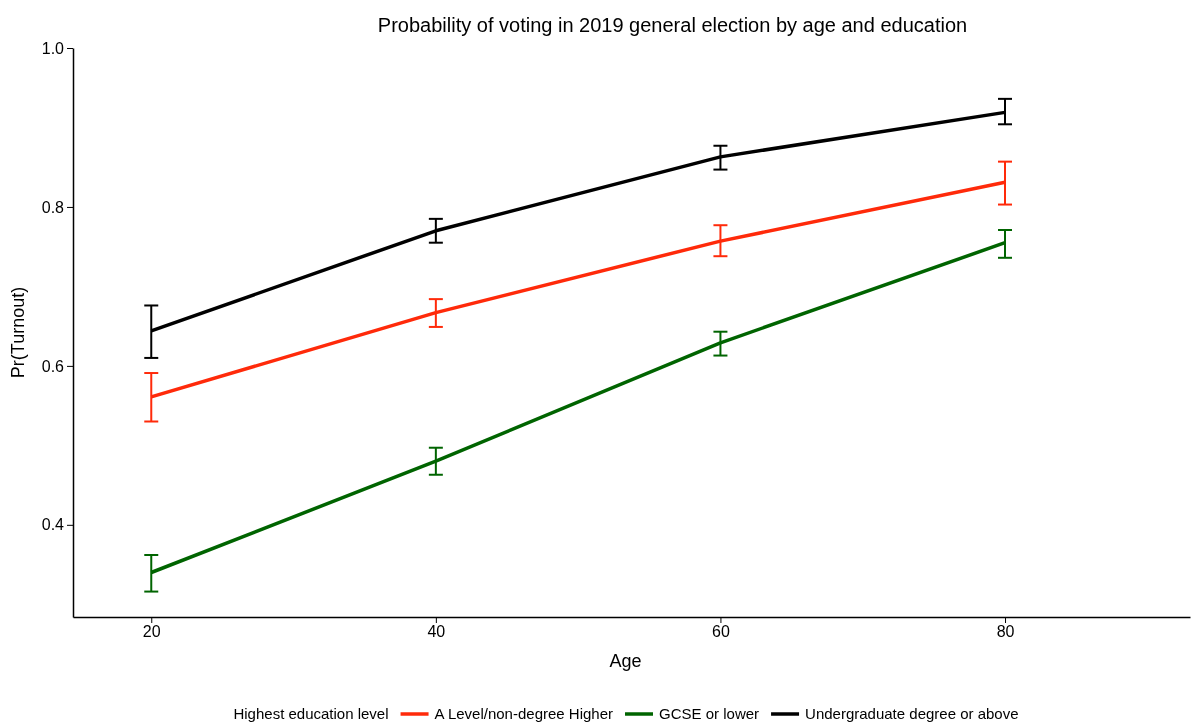 The width and height of the screenshot is (1192, 724). What do you see at coordinates (151, 632) in the screenshot?
I see `x-tick-label: 20` at bounding box center [151, 632].